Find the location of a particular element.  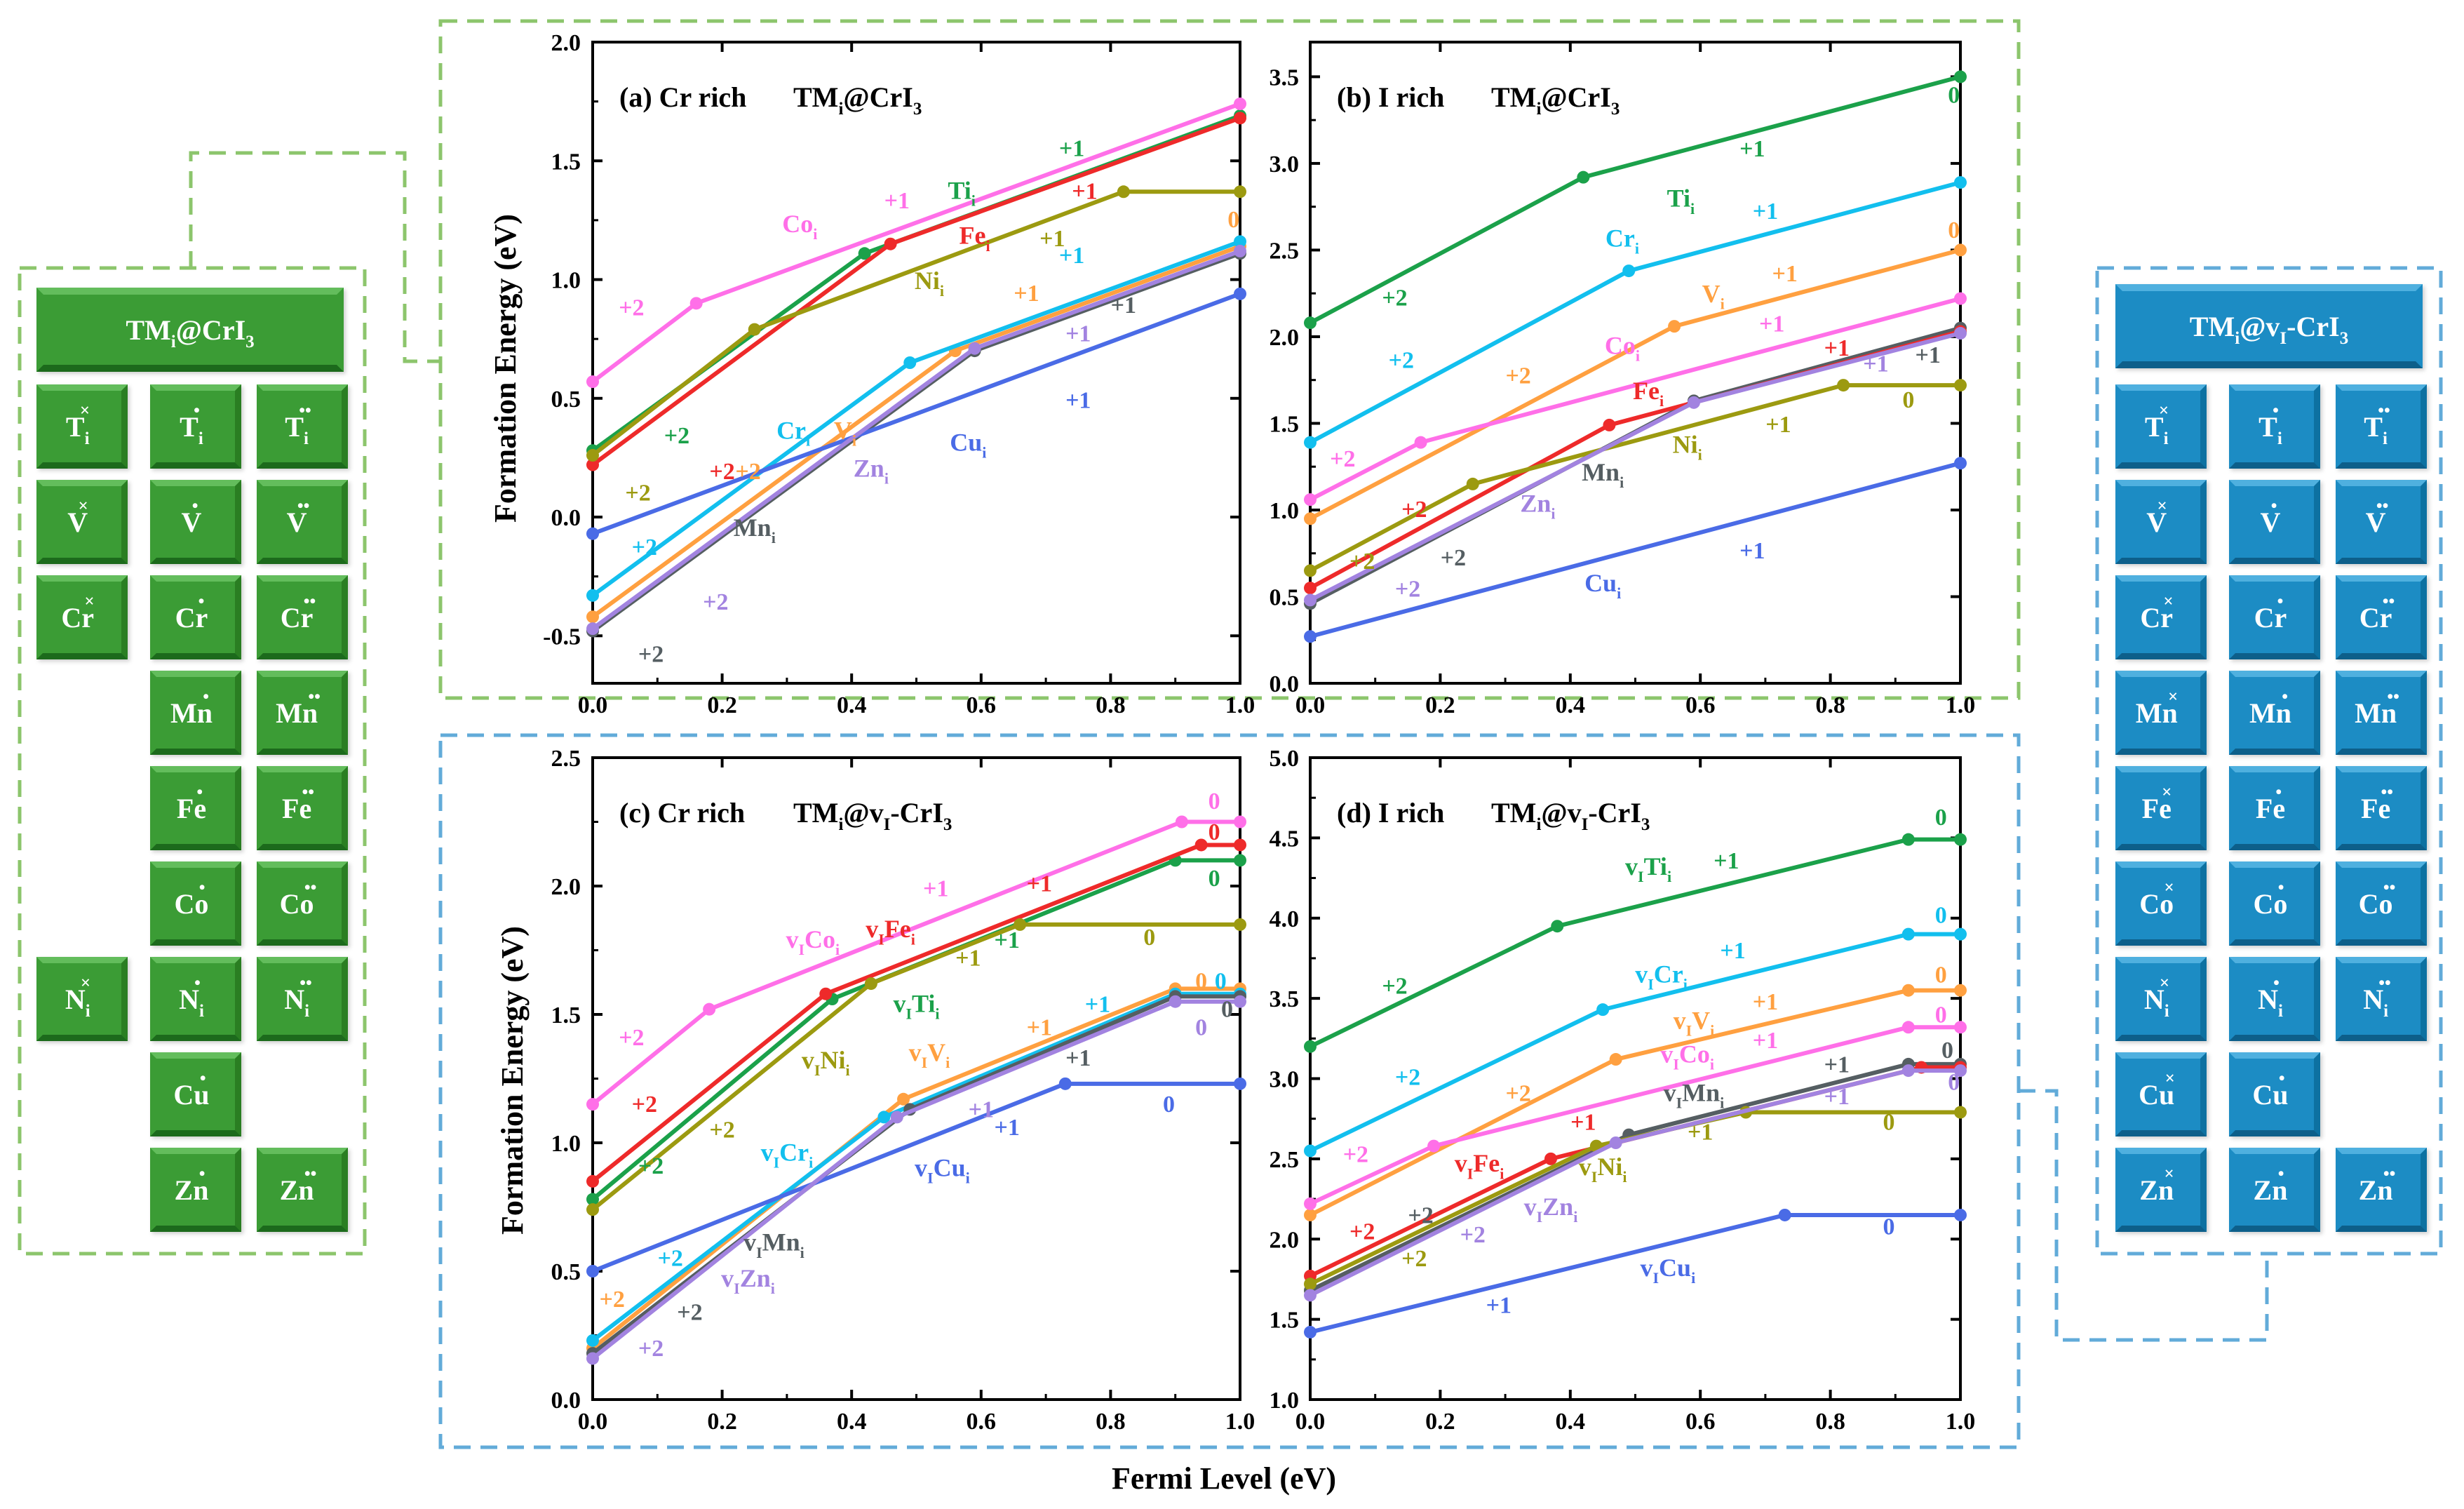

series-label: vINii is located at coordinates (1603, 1169).